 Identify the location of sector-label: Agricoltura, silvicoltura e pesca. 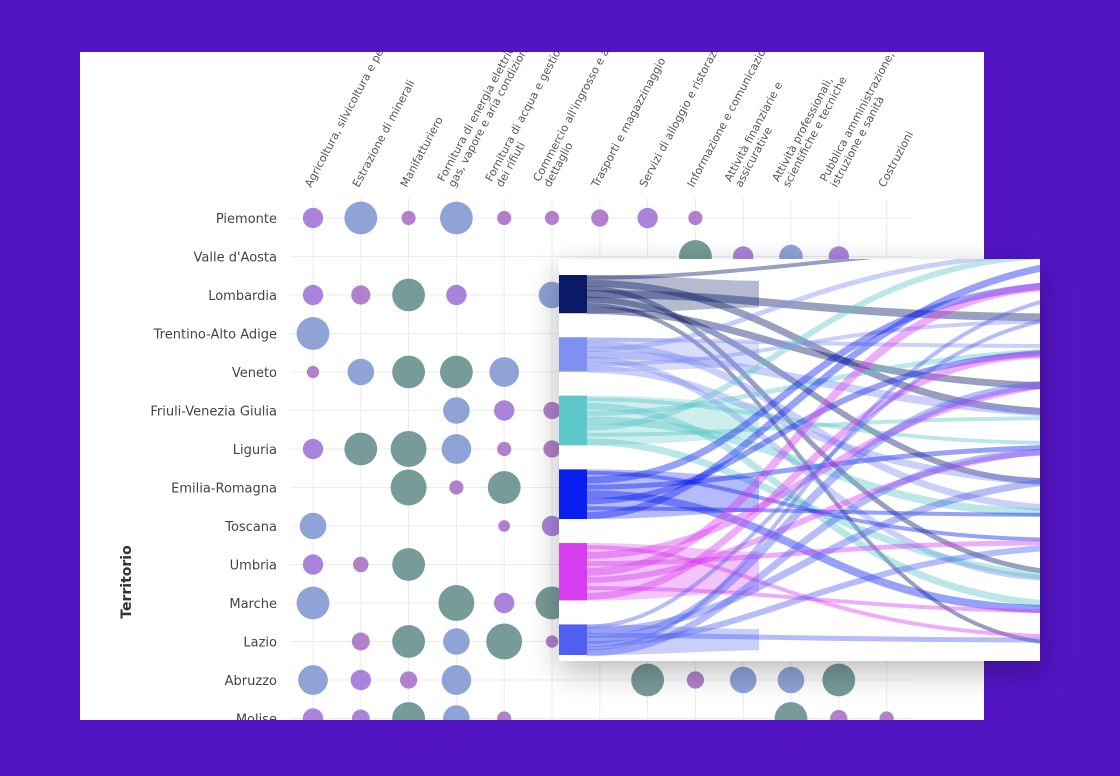
(348, 120).